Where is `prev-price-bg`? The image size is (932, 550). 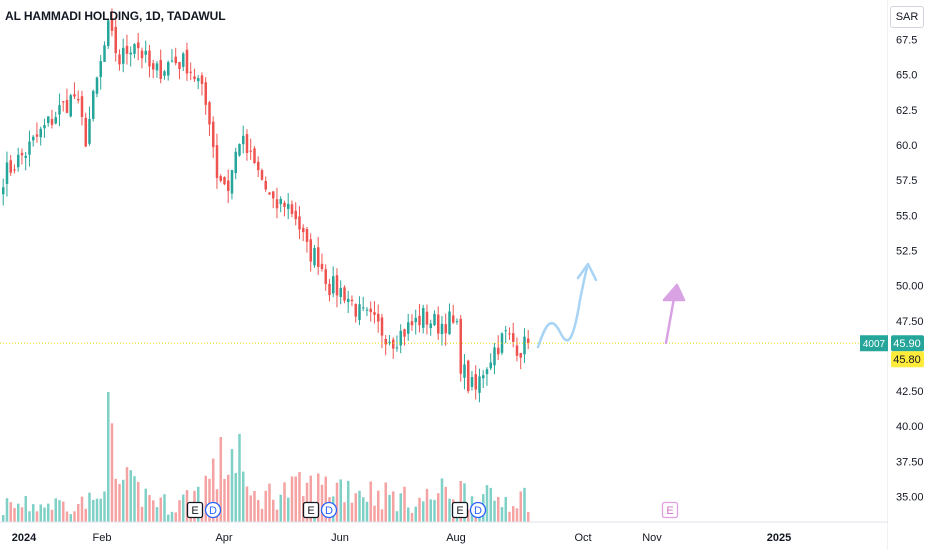
prev-price-bg is located at coordinates (907, 359).